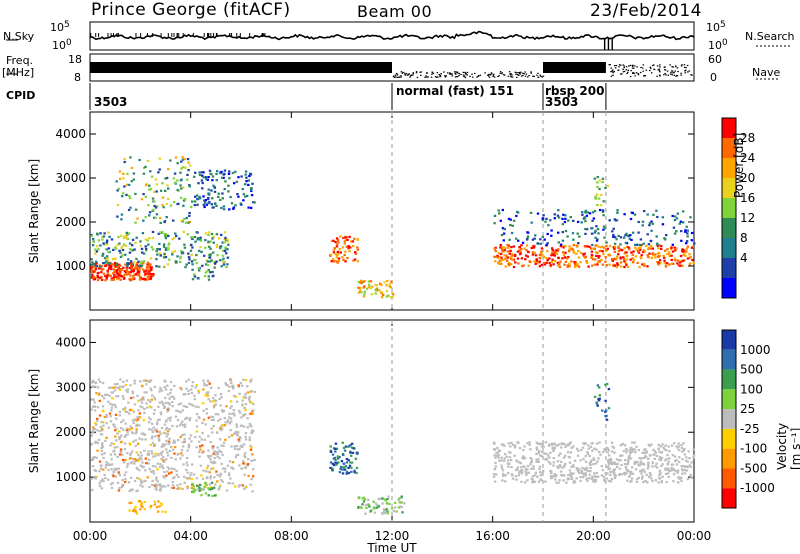  I want to click on beam-title: Beam 00, so click(395, 11).